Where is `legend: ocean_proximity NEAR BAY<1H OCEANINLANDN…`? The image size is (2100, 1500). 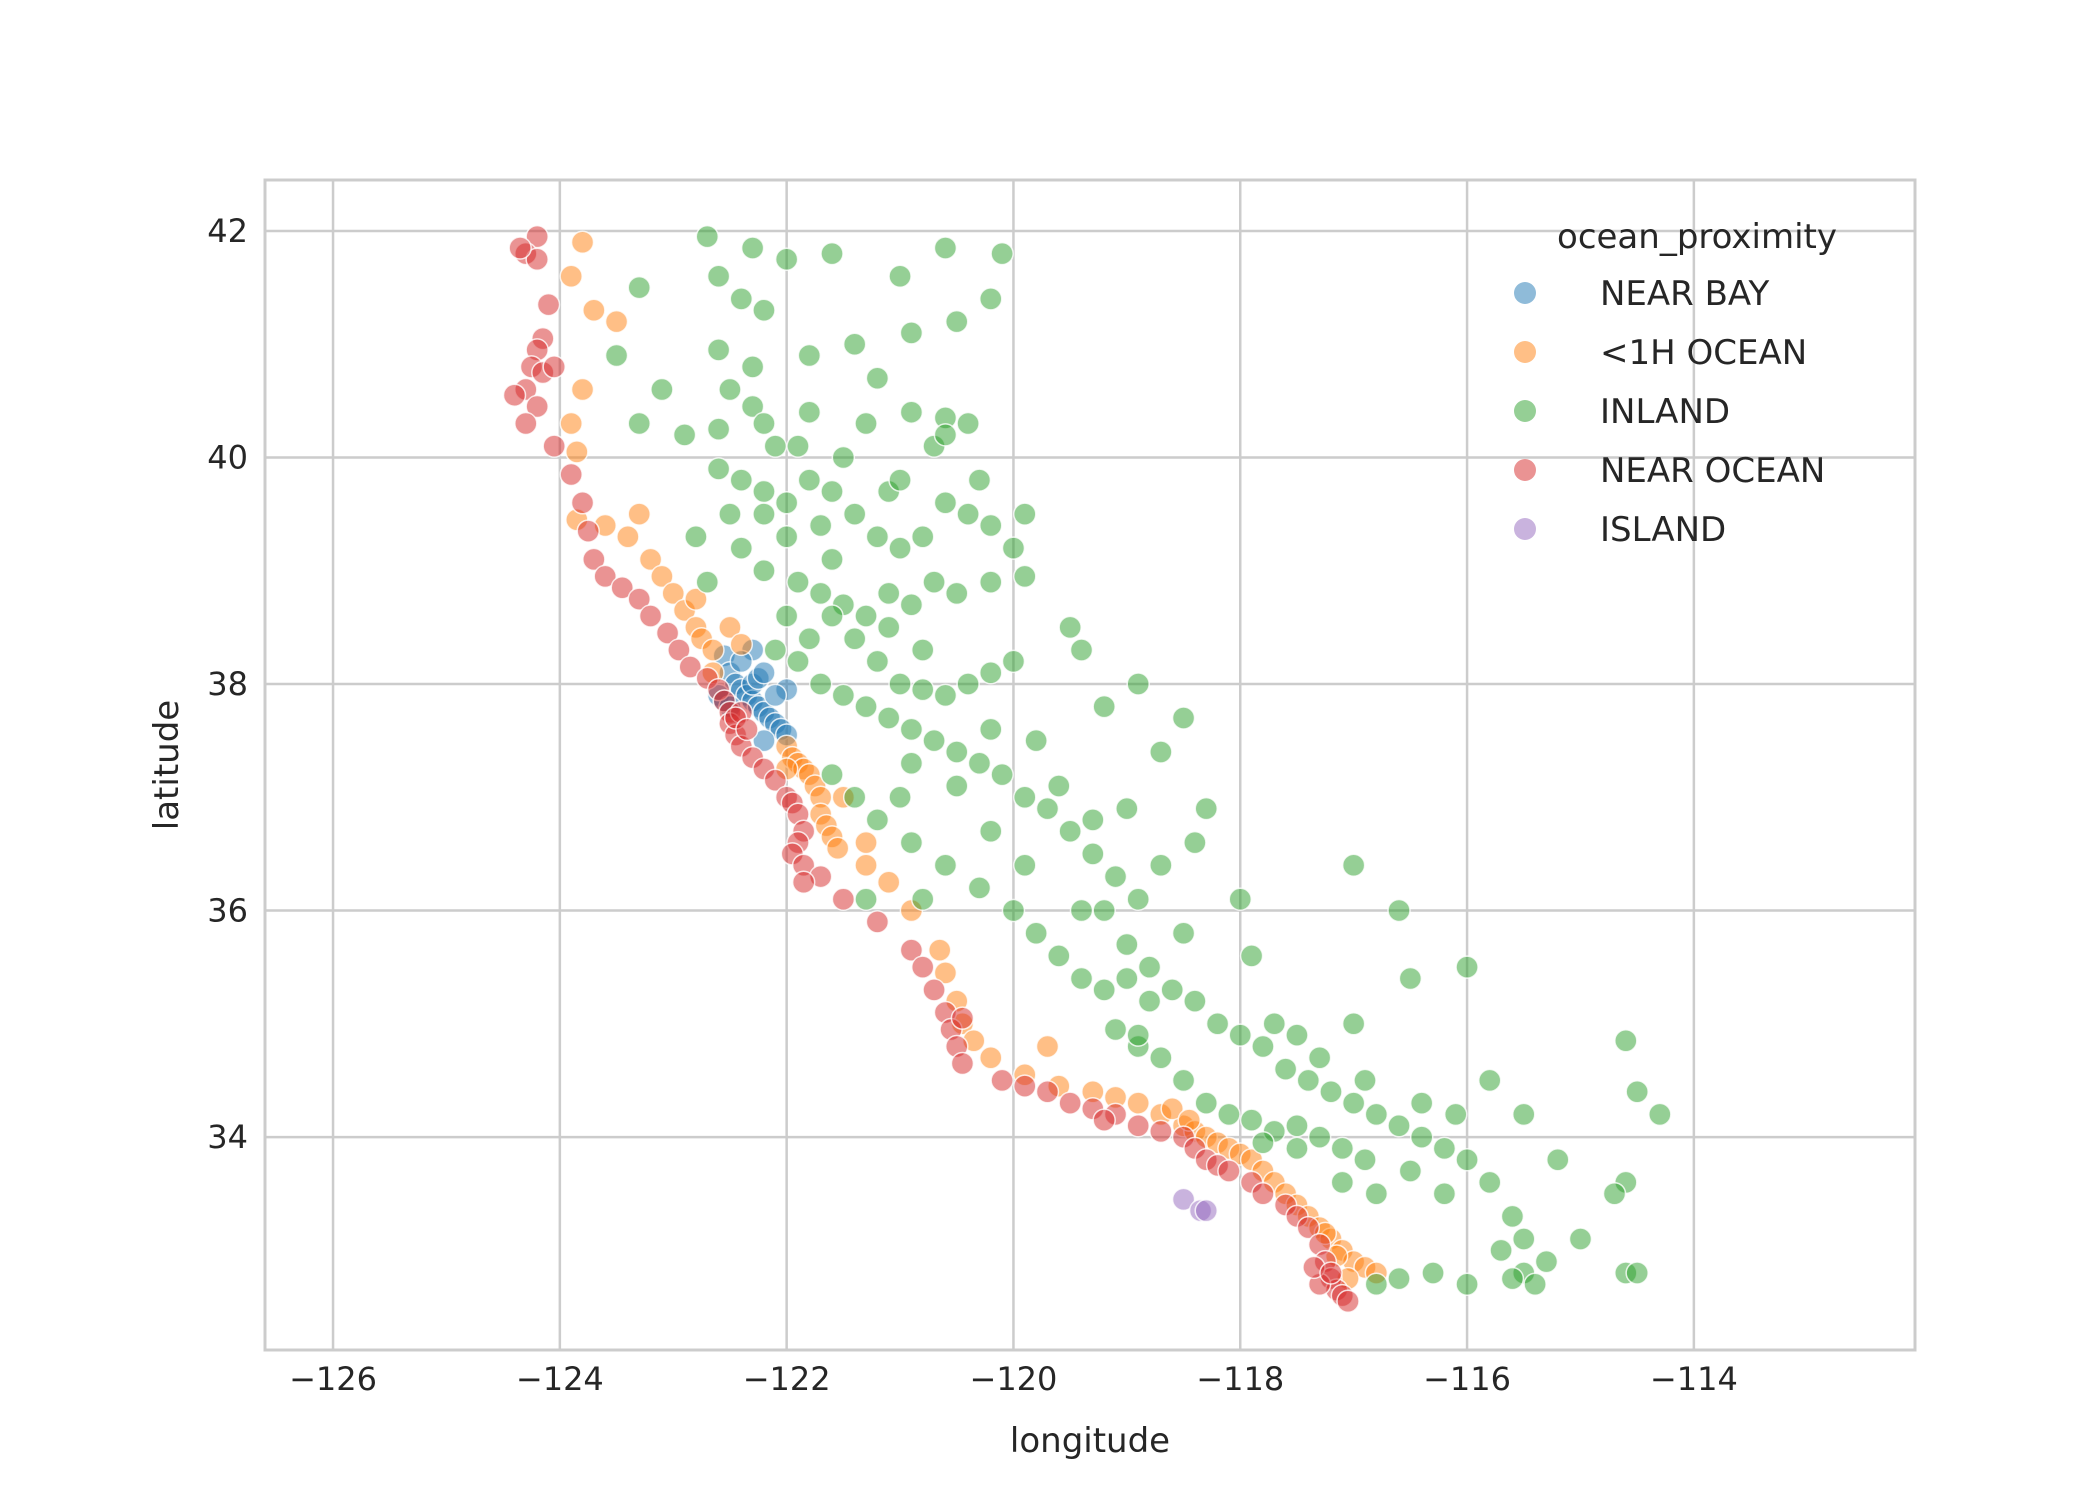 legend: ocean_proximity NEAR BAY<1H OCEANINLANDN… is located at coordinates (1675, 383).